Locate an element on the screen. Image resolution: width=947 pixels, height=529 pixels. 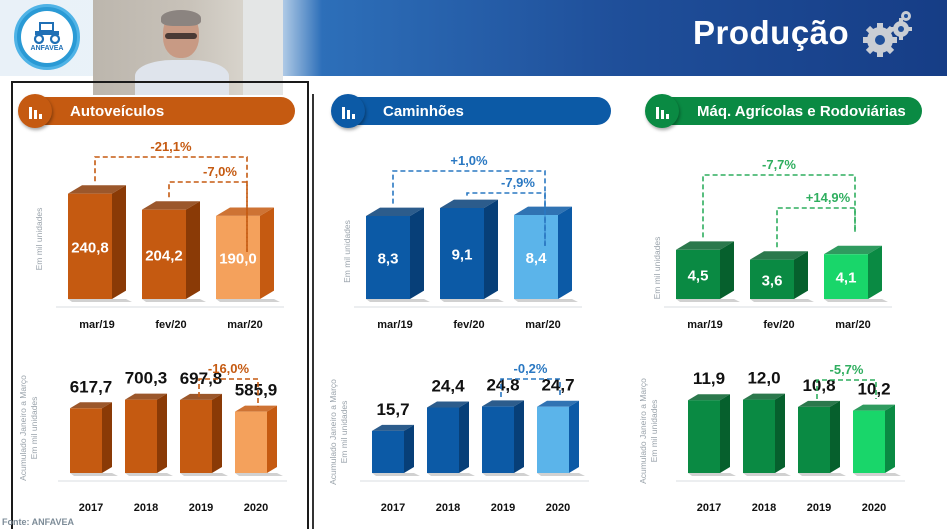
page-title: Produção is located at coordinates (771, 32).